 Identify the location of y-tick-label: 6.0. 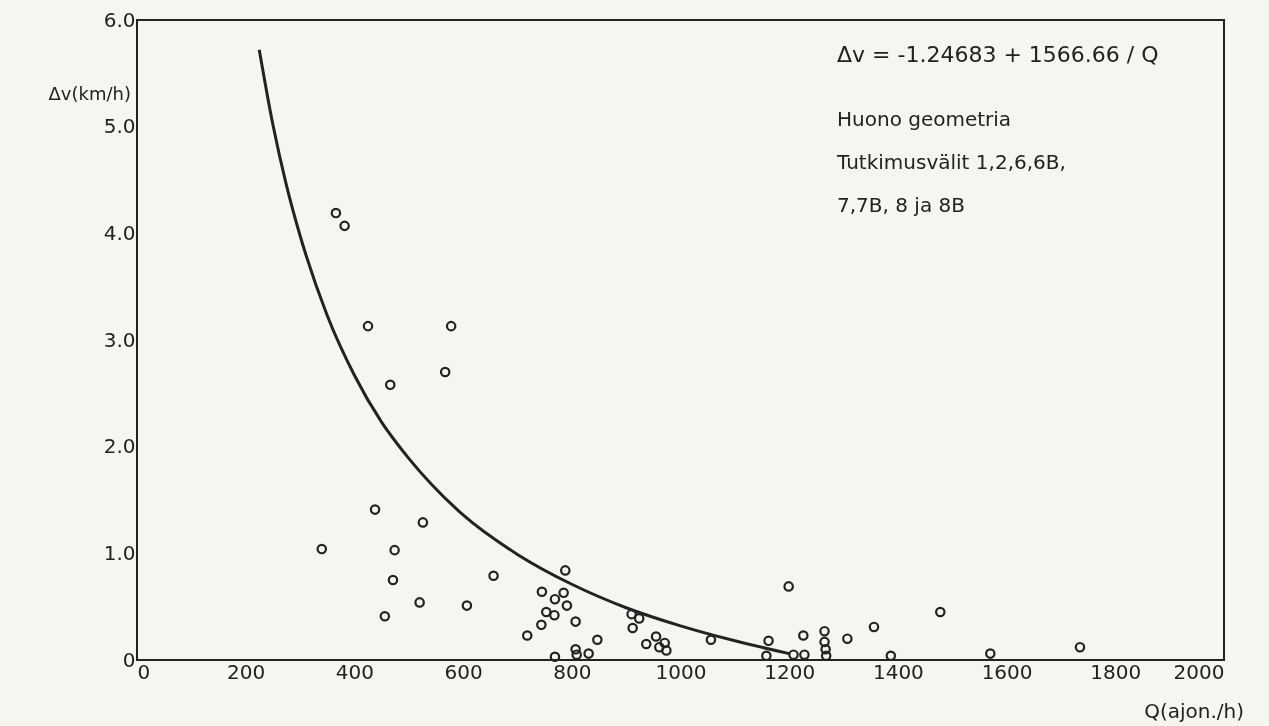
(119, 19).